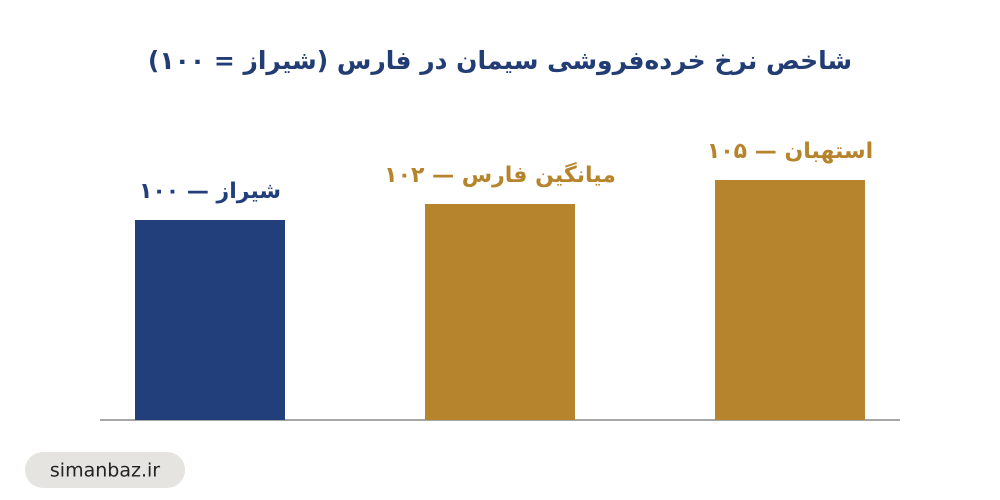 This screenshot has height=500, width=1000. What do you see at coordinates (210, 191) in the screenshot?
I see `value-label: شیراز — ۱۰۰` at bounding box center [210, 191].